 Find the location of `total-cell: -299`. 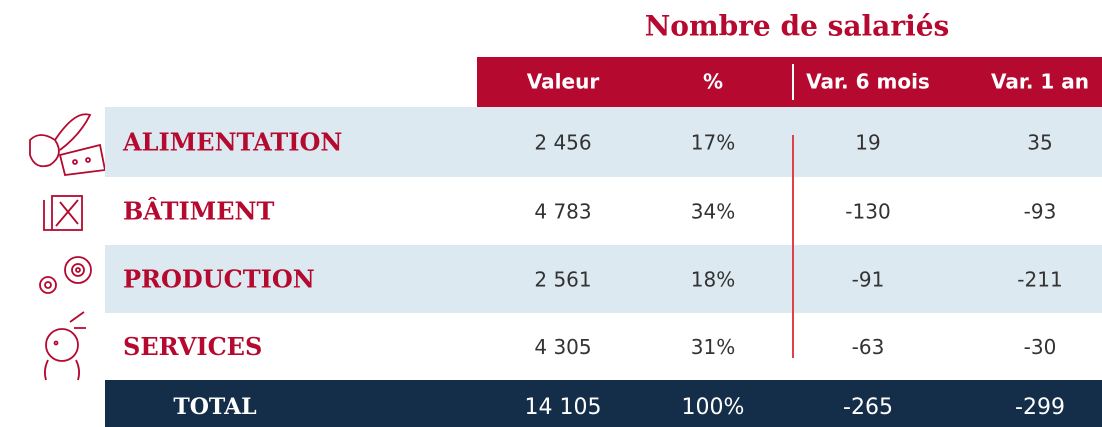

total-cell: -299 is located at coordinates (1040, 407).